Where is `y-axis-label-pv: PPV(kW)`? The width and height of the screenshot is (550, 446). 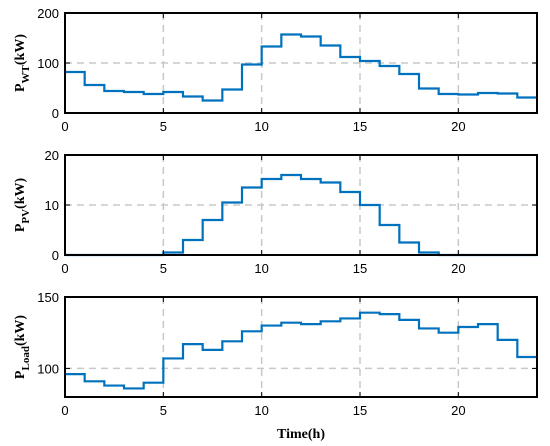 y-axis-label-pv: PPV(kW) is located at coordinates (22, 204).